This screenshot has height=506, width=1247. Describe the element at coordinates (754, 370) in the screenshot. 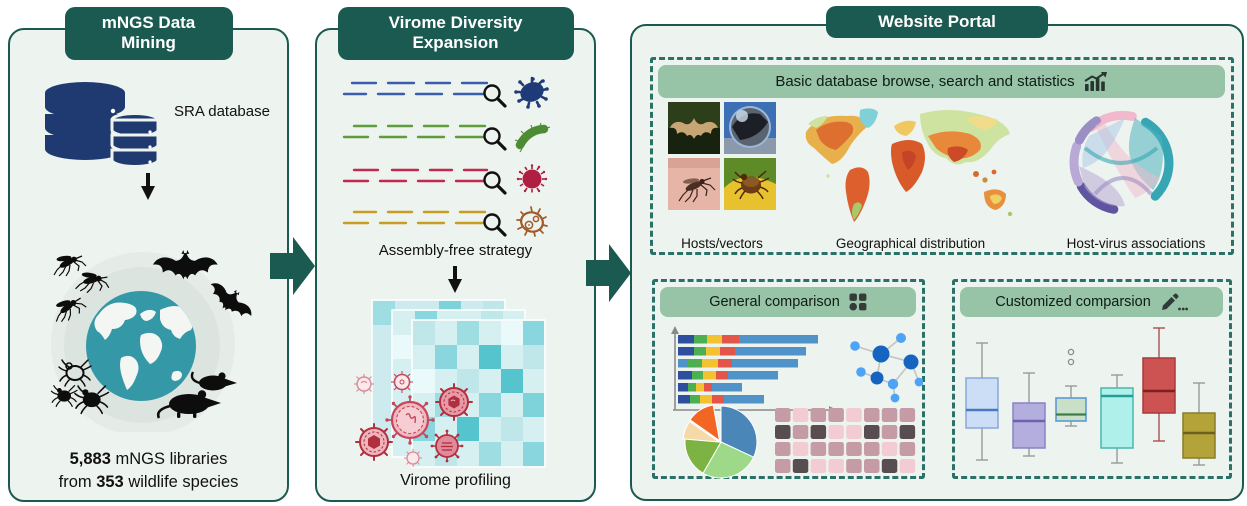

I see `stacked-bar-chart-thumbnail` at that location.